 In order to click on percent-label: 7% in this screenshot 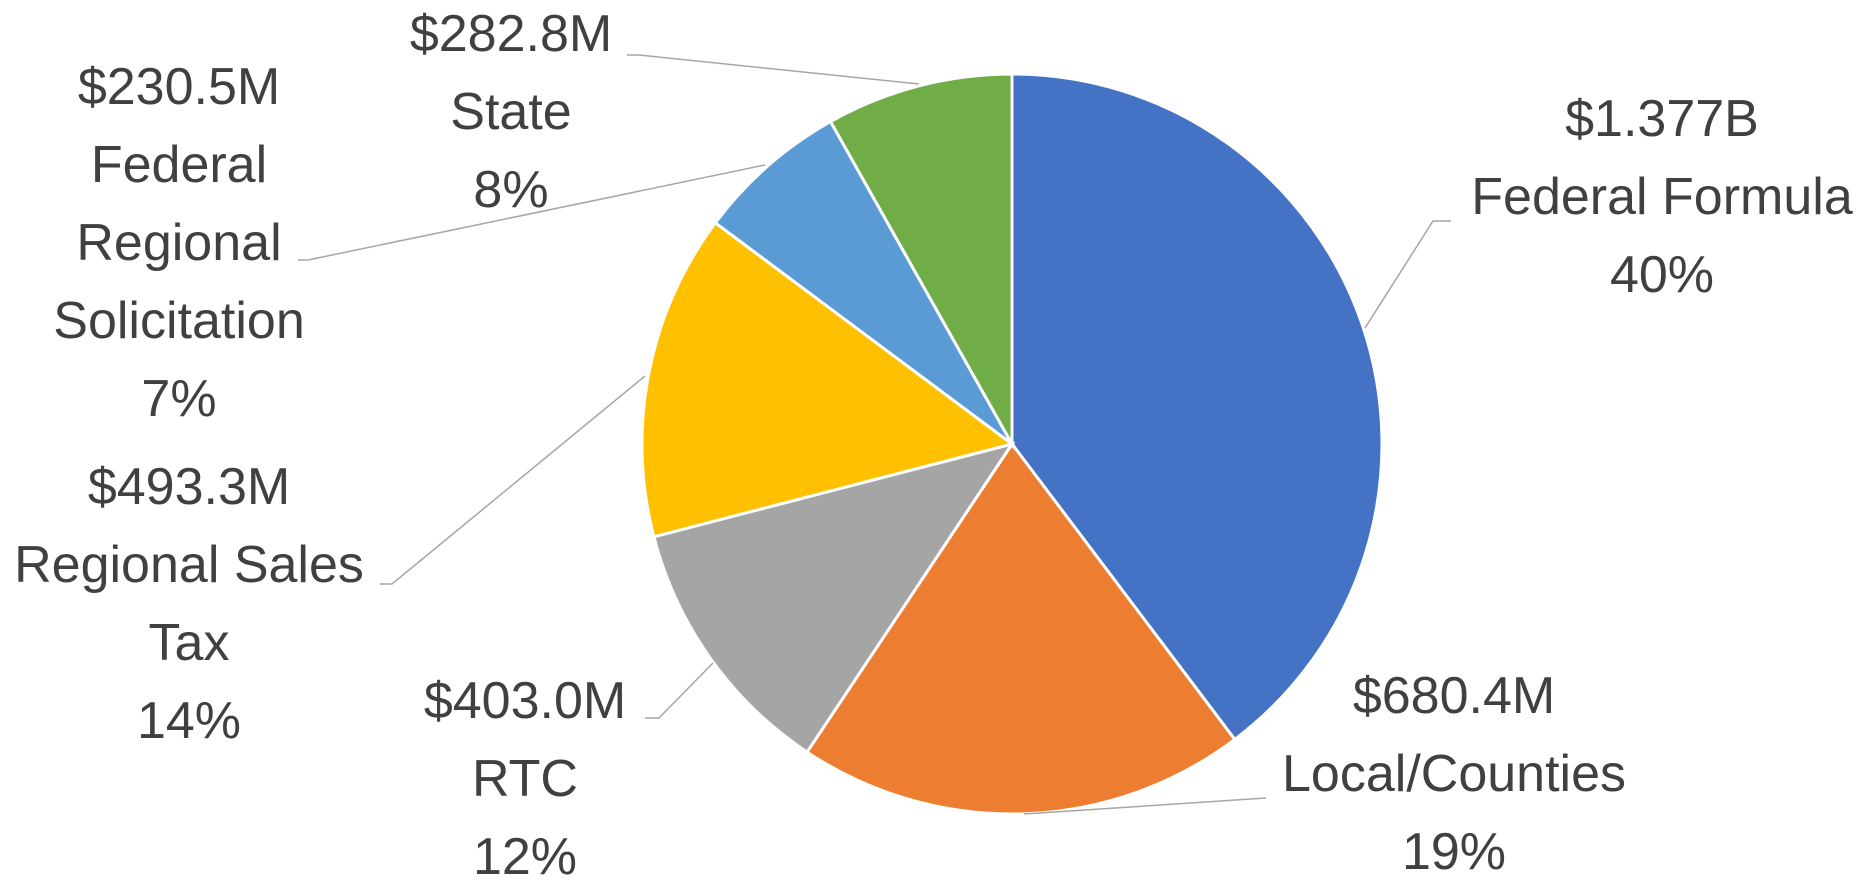, I will do `click(179, 399)`.